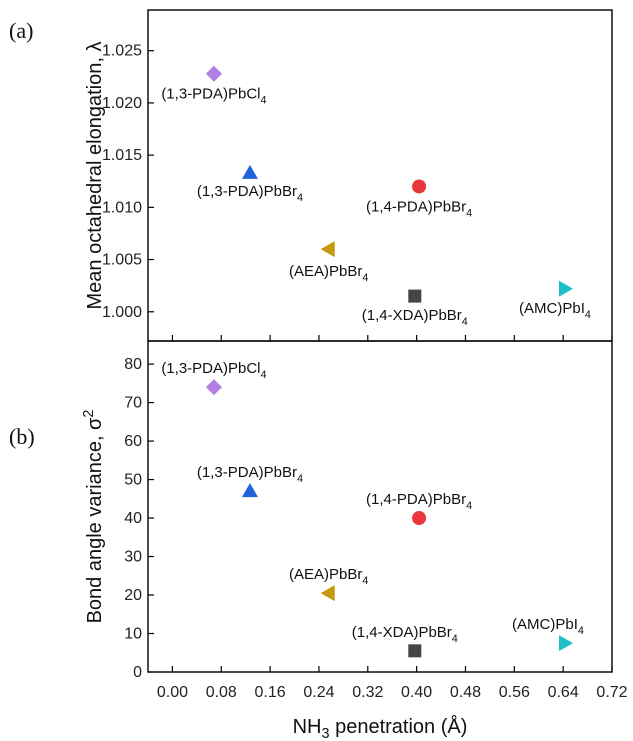  Describe the element at coordinates (563, 692) in the screenshot. I see `xtick-label: 0.64` at that location.